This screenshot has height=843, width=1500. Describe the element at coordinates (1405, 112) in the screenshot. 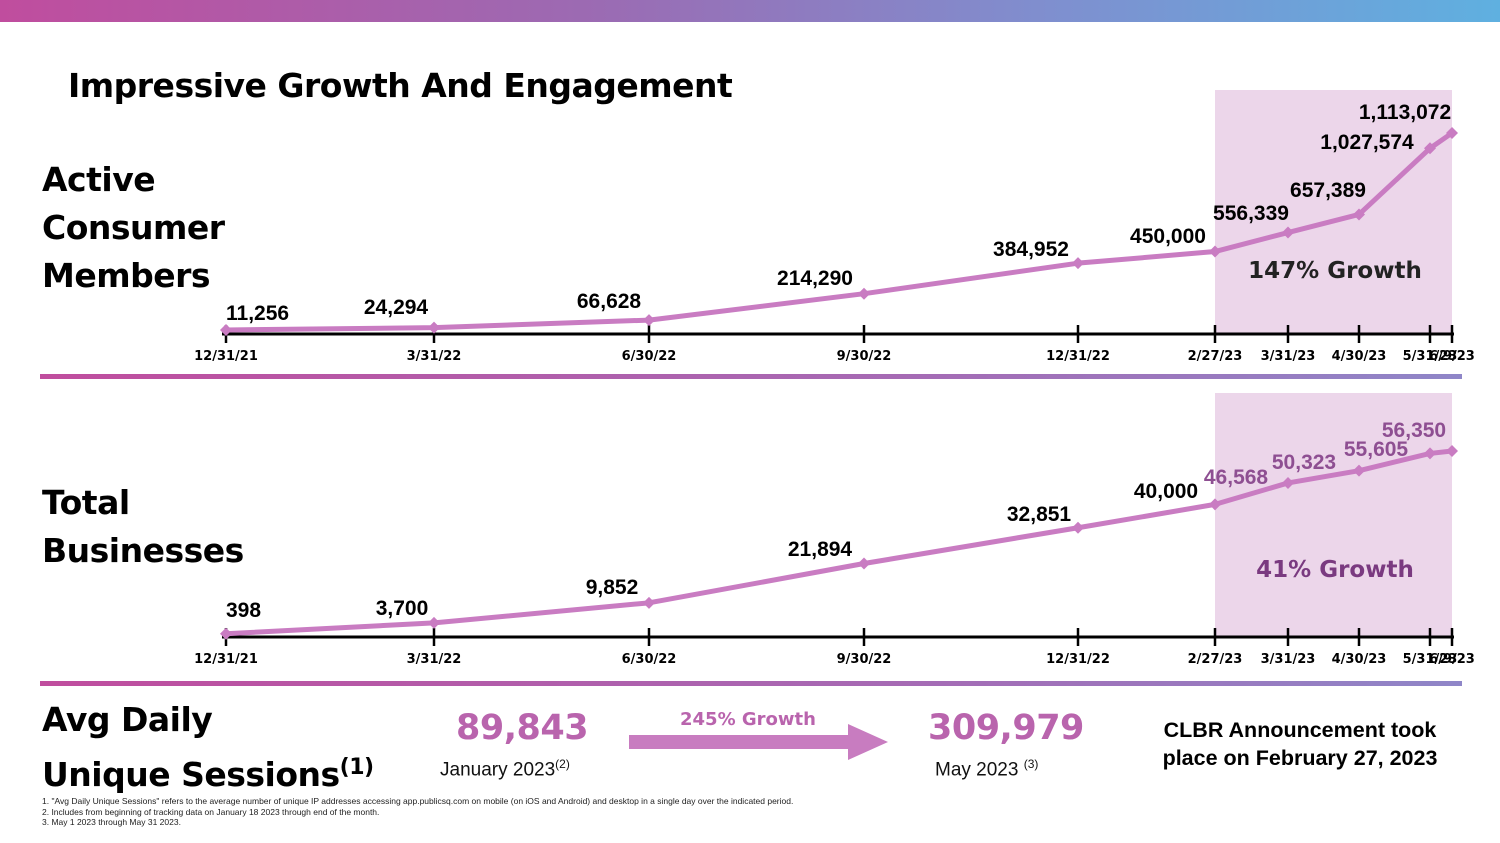

I see `data-label: 1,113,072` at that location.